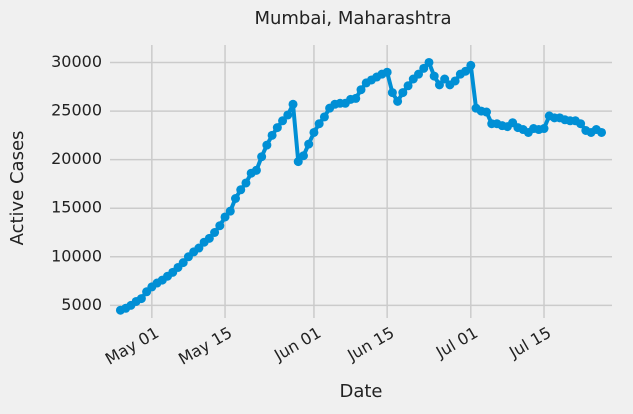 This screenshot has width=633, height=414. What do you see at coordinates (76, 61) in the screenshot?
I see `y-tick-label: 30000` at bounding box center [76, 61].